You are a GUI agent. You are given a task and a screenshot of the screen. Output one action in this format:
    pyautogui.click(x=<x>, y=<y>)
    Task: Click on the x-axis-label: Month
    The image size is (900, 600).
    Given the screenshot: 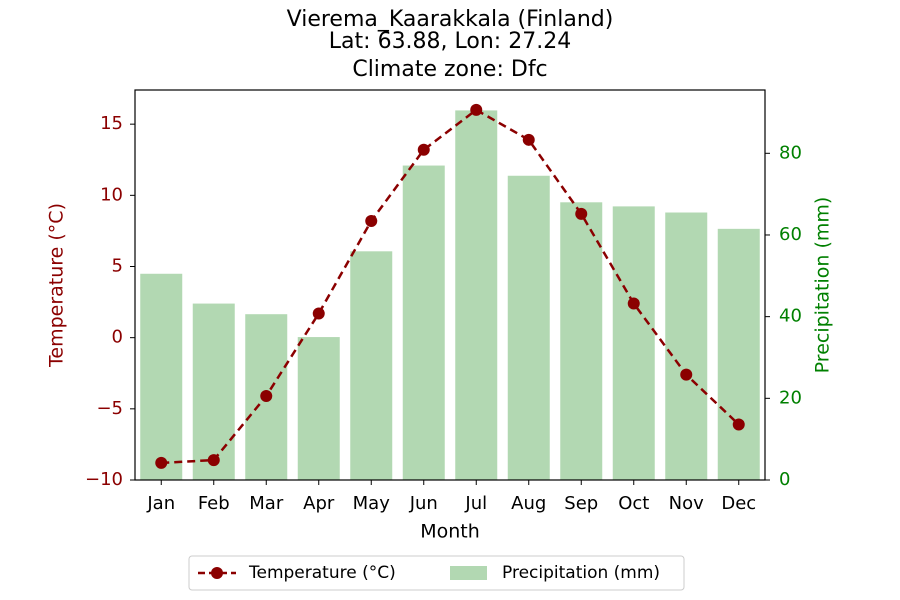 What is the action you would take?
    pyautogui.click(x=450, y=532)
    